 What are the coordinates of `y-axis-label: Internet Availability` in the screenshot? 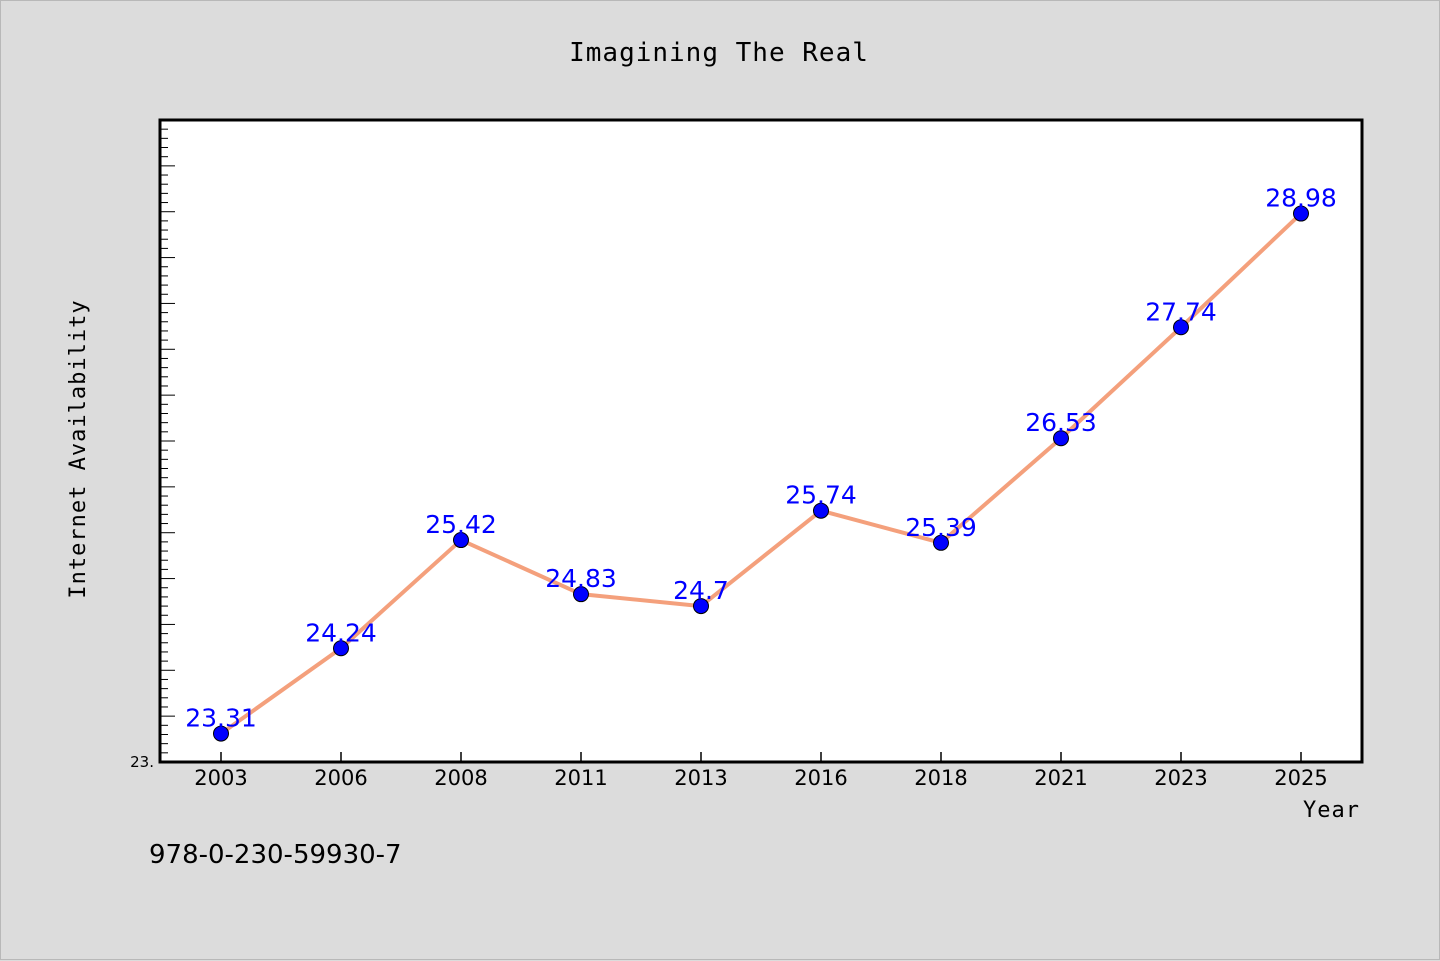 It's located at (78, 448).